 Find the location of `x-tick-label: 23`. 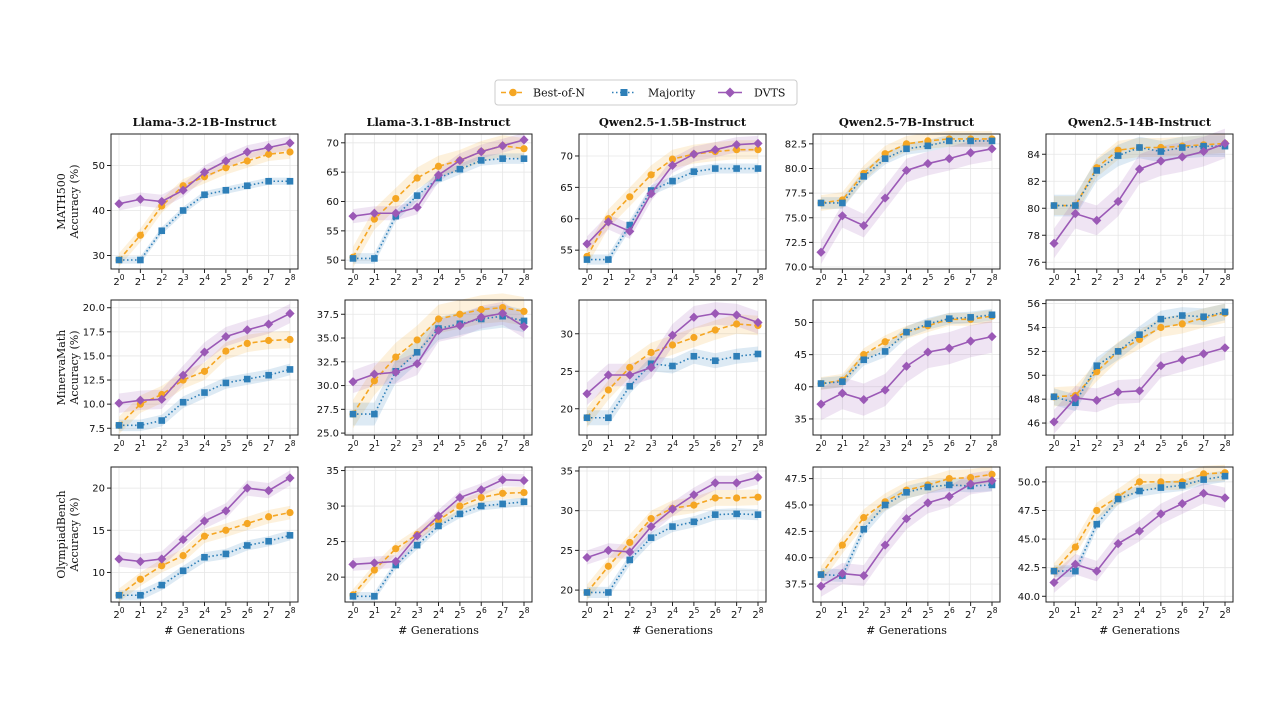

x-tick-label: 23 is located at coordinates (651, 613).